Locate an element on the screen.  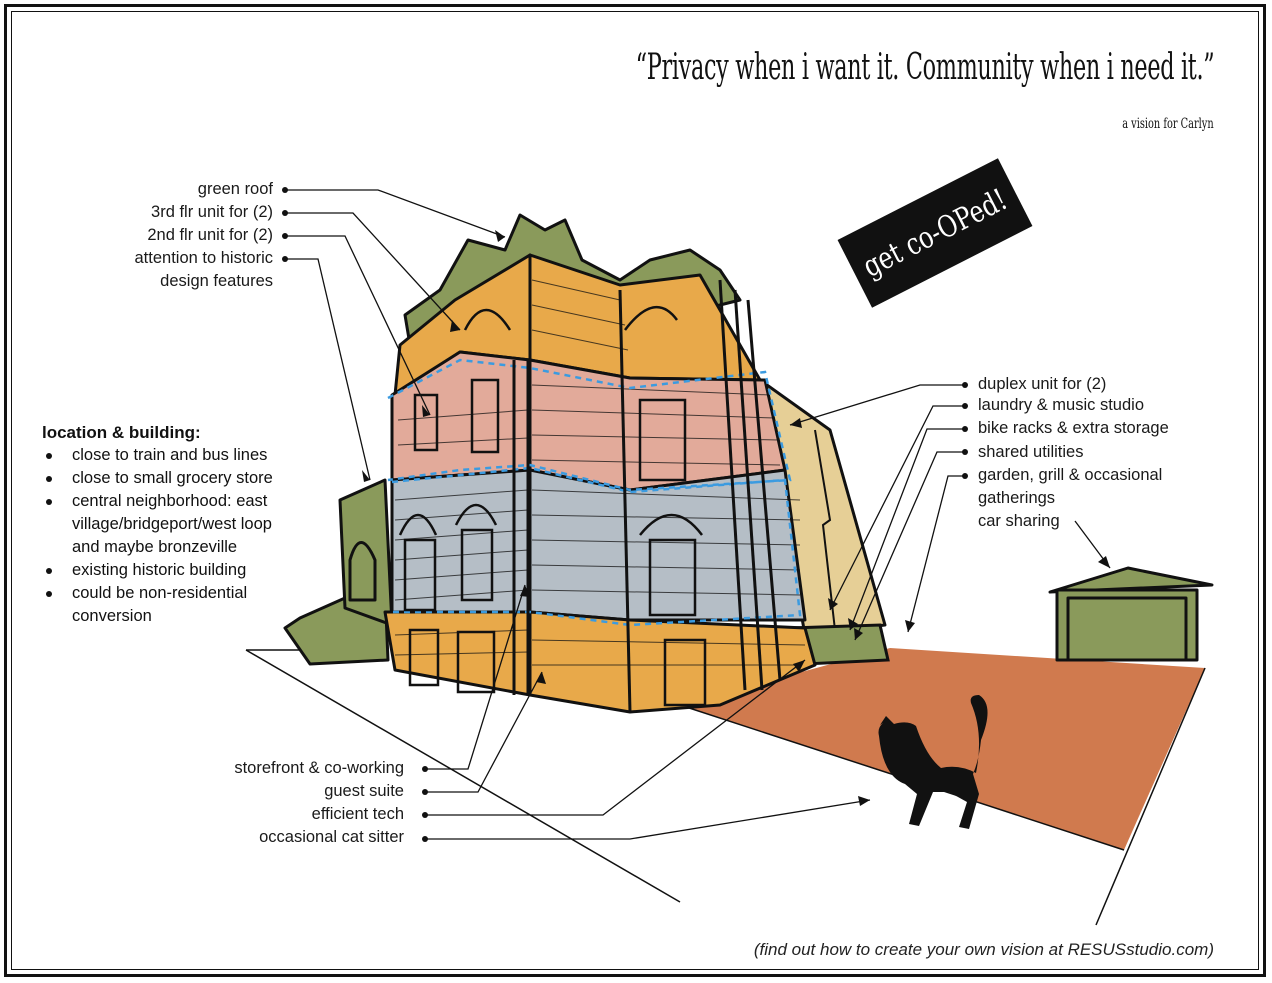
list-item: existing historic building is located at coordinates (157, 570).